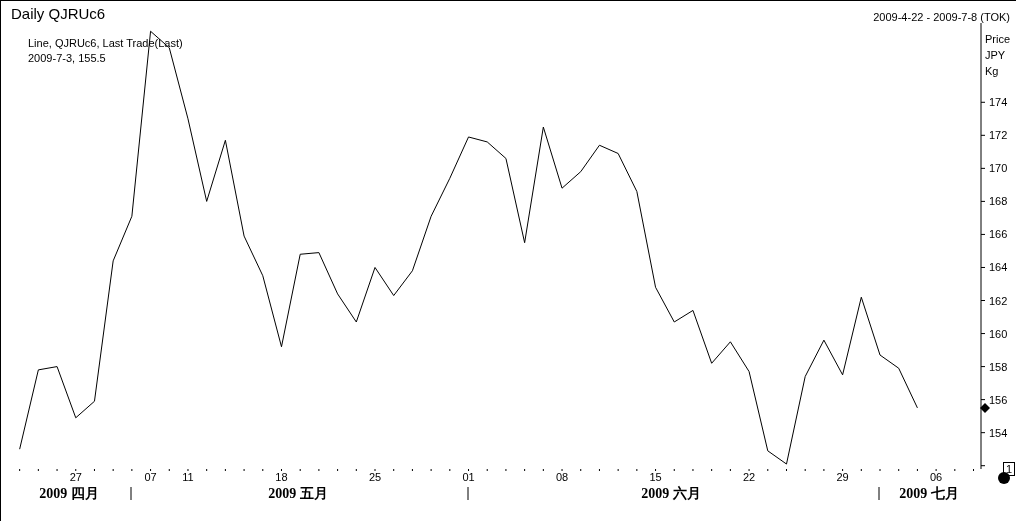 The height and width of the screenshot is (521, 1016). I want to click on x-tick-label: 01, so click(468, 476).